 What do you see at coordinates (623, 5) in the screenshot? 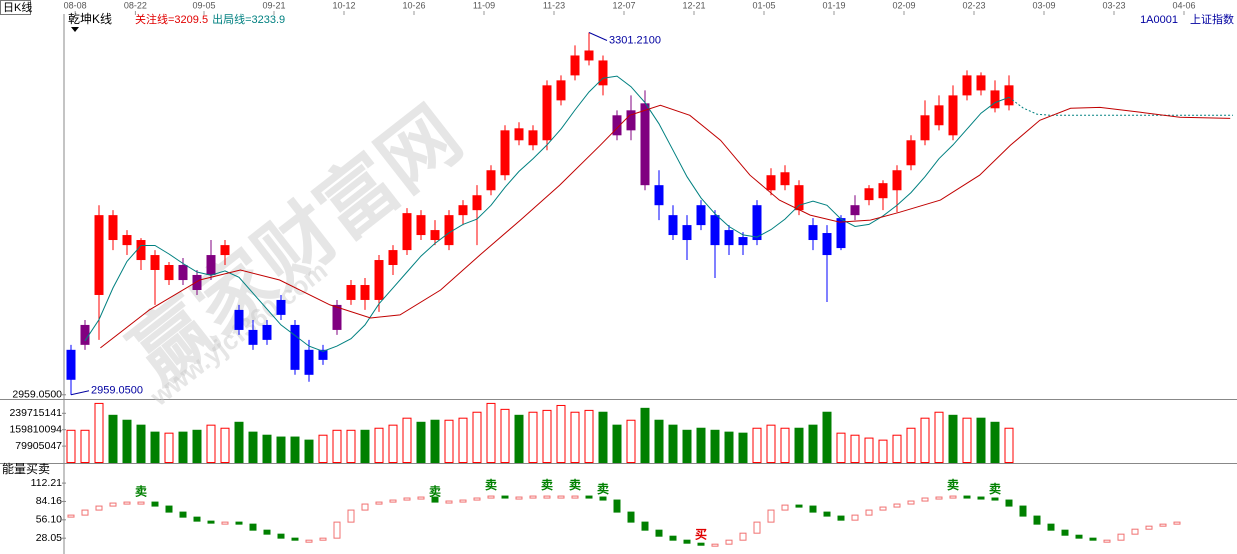
I see `x-tick-label: 12-07` at bounding box center [623, 5].